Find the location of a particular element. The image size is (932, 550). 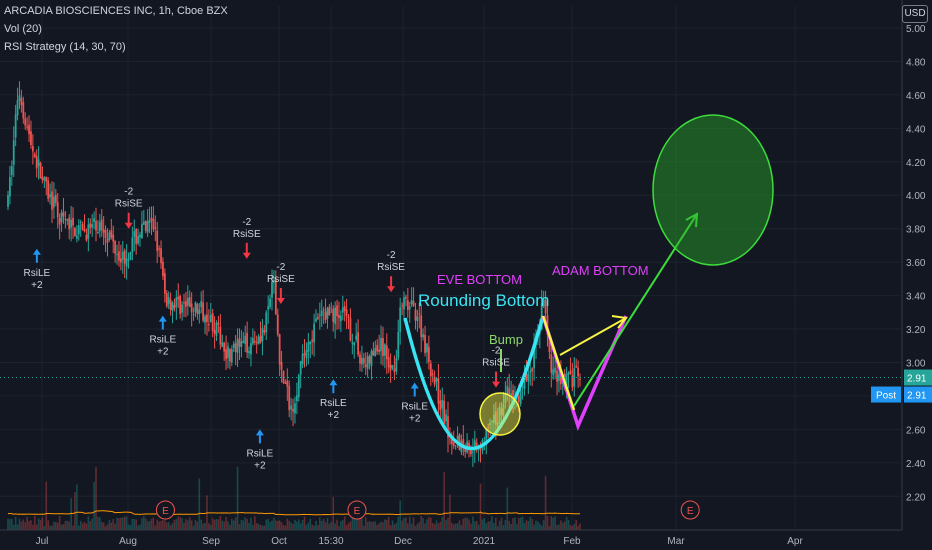

target-ellipse is located at coordinates (713, 190).